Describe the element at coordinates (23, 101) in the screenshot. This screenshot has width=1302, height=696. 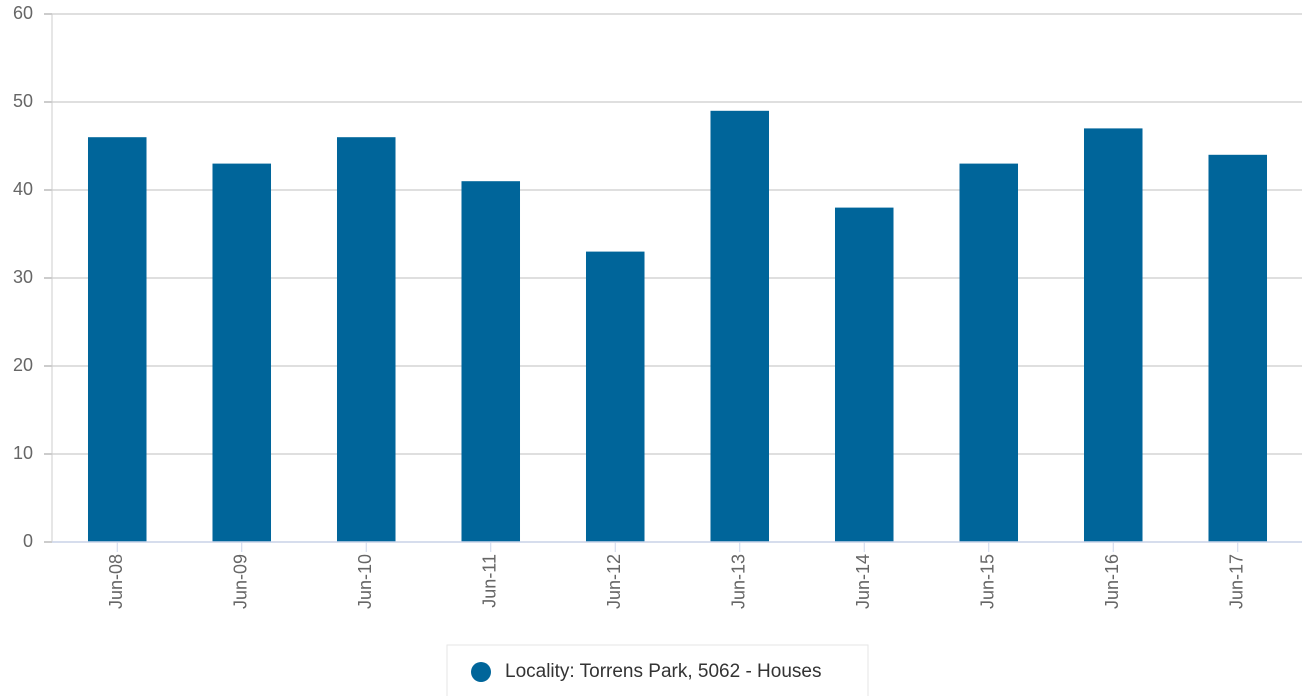
I see `y-tick-label: 50` at that location.